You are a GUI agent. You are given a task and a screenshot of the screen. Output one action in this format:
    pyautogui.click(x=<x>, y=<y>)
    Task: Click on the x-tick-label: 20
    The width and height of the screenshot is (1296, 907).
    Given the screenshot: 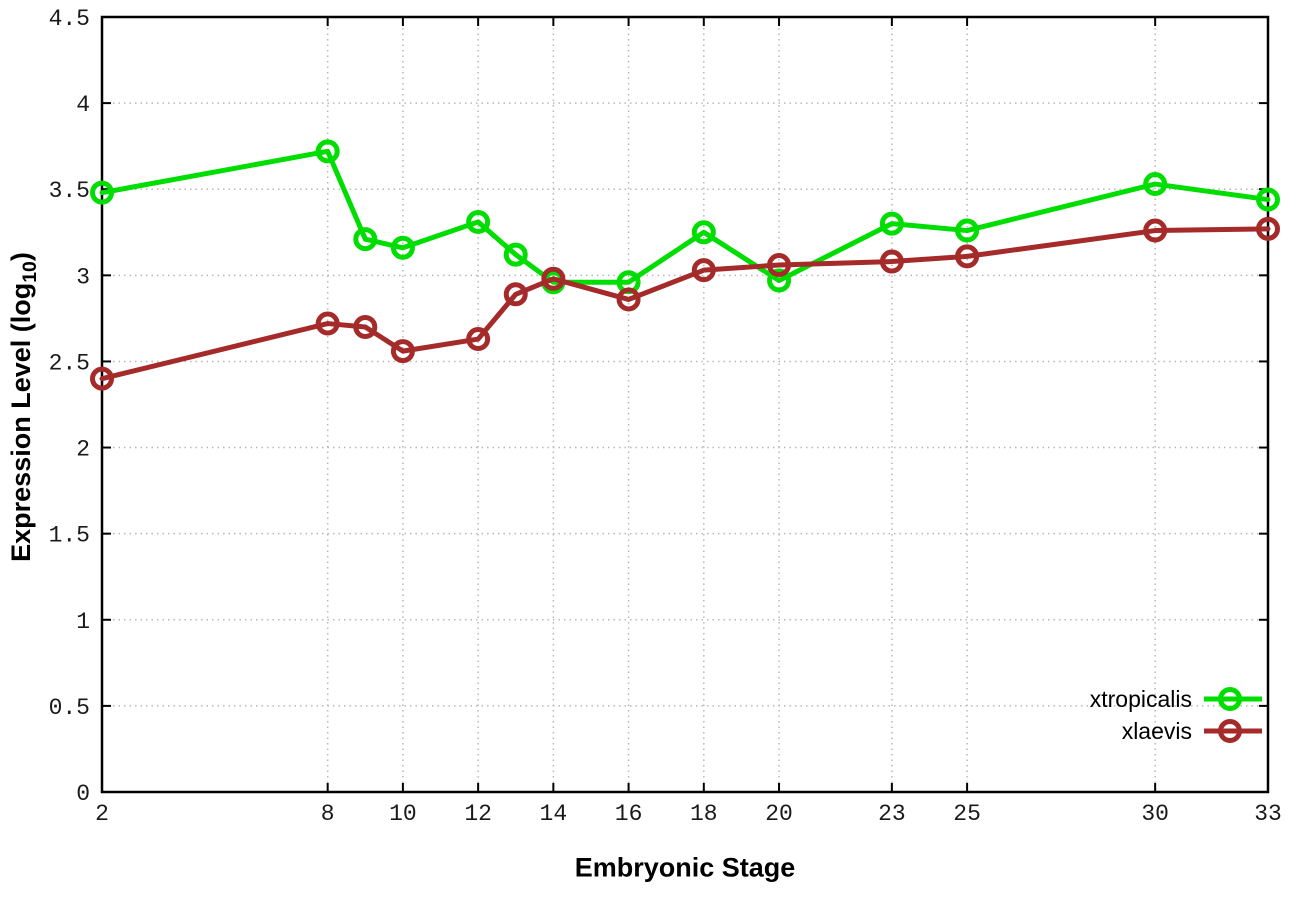 What is the action you would take?
    pyautogui.click(x=779, y=814)
    